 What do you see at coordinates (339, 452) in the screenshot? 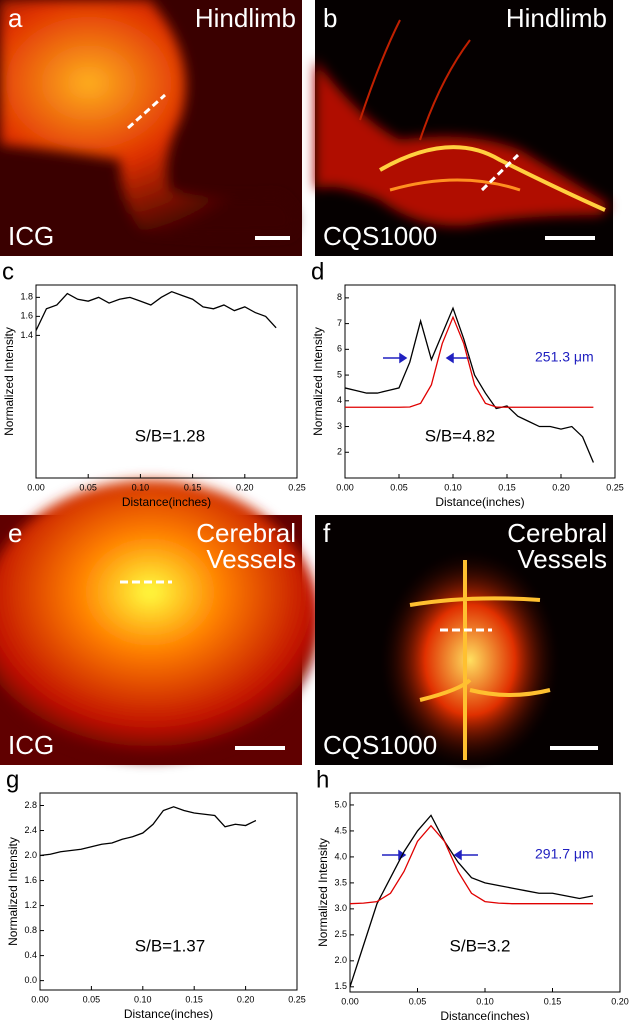
I see `y-tick-label: 2` at bounding box center [339, 452].